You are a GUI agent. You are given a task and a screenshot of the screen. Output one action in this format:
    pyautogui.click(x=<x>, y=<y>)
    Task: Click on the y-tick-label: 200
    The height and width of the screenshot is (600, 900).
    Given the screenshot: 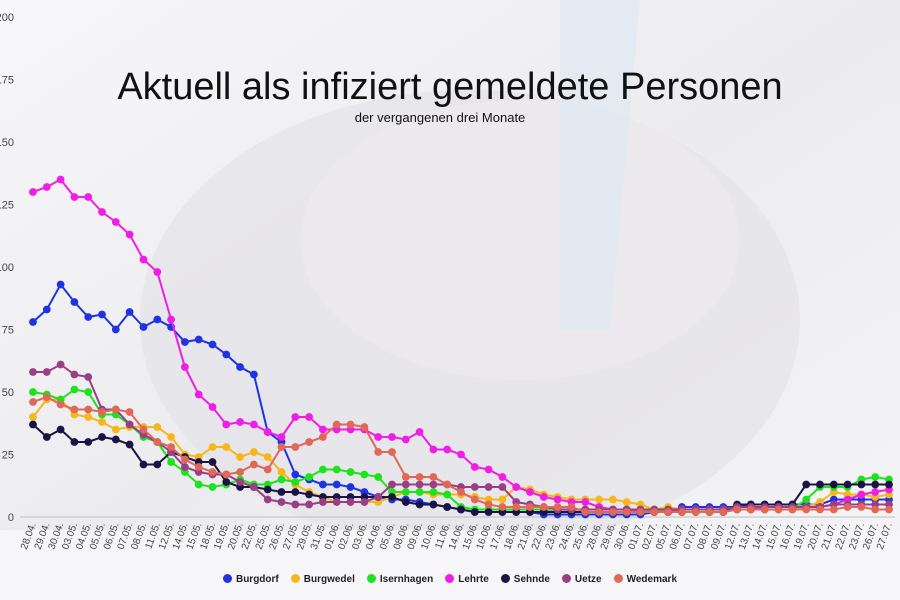 What is the action you would take?
    pyautogui.click(x=7, y=18)
    